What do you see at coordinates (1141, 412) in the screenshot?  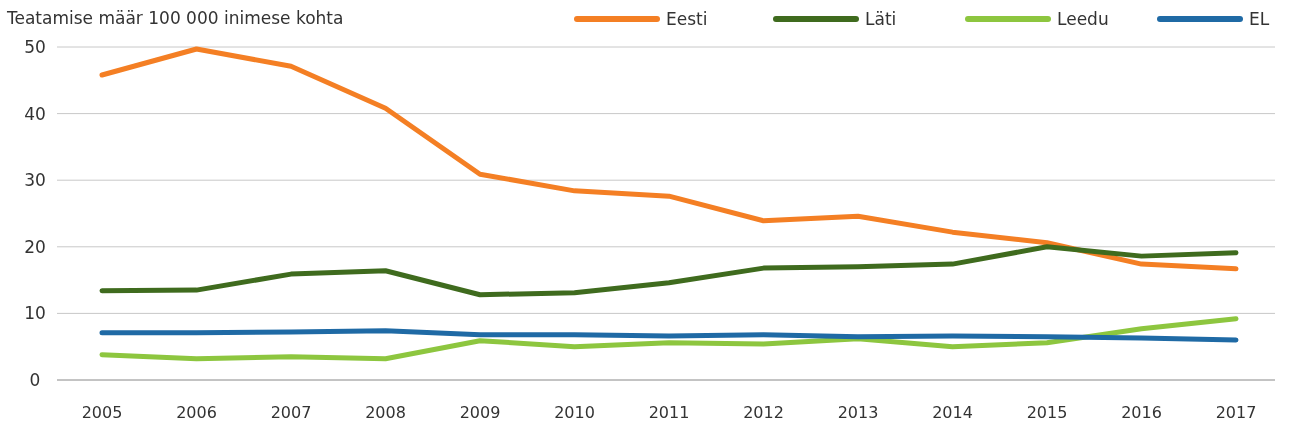 I see `x-tick-label: 2016` at bounding box center [1141, 412].